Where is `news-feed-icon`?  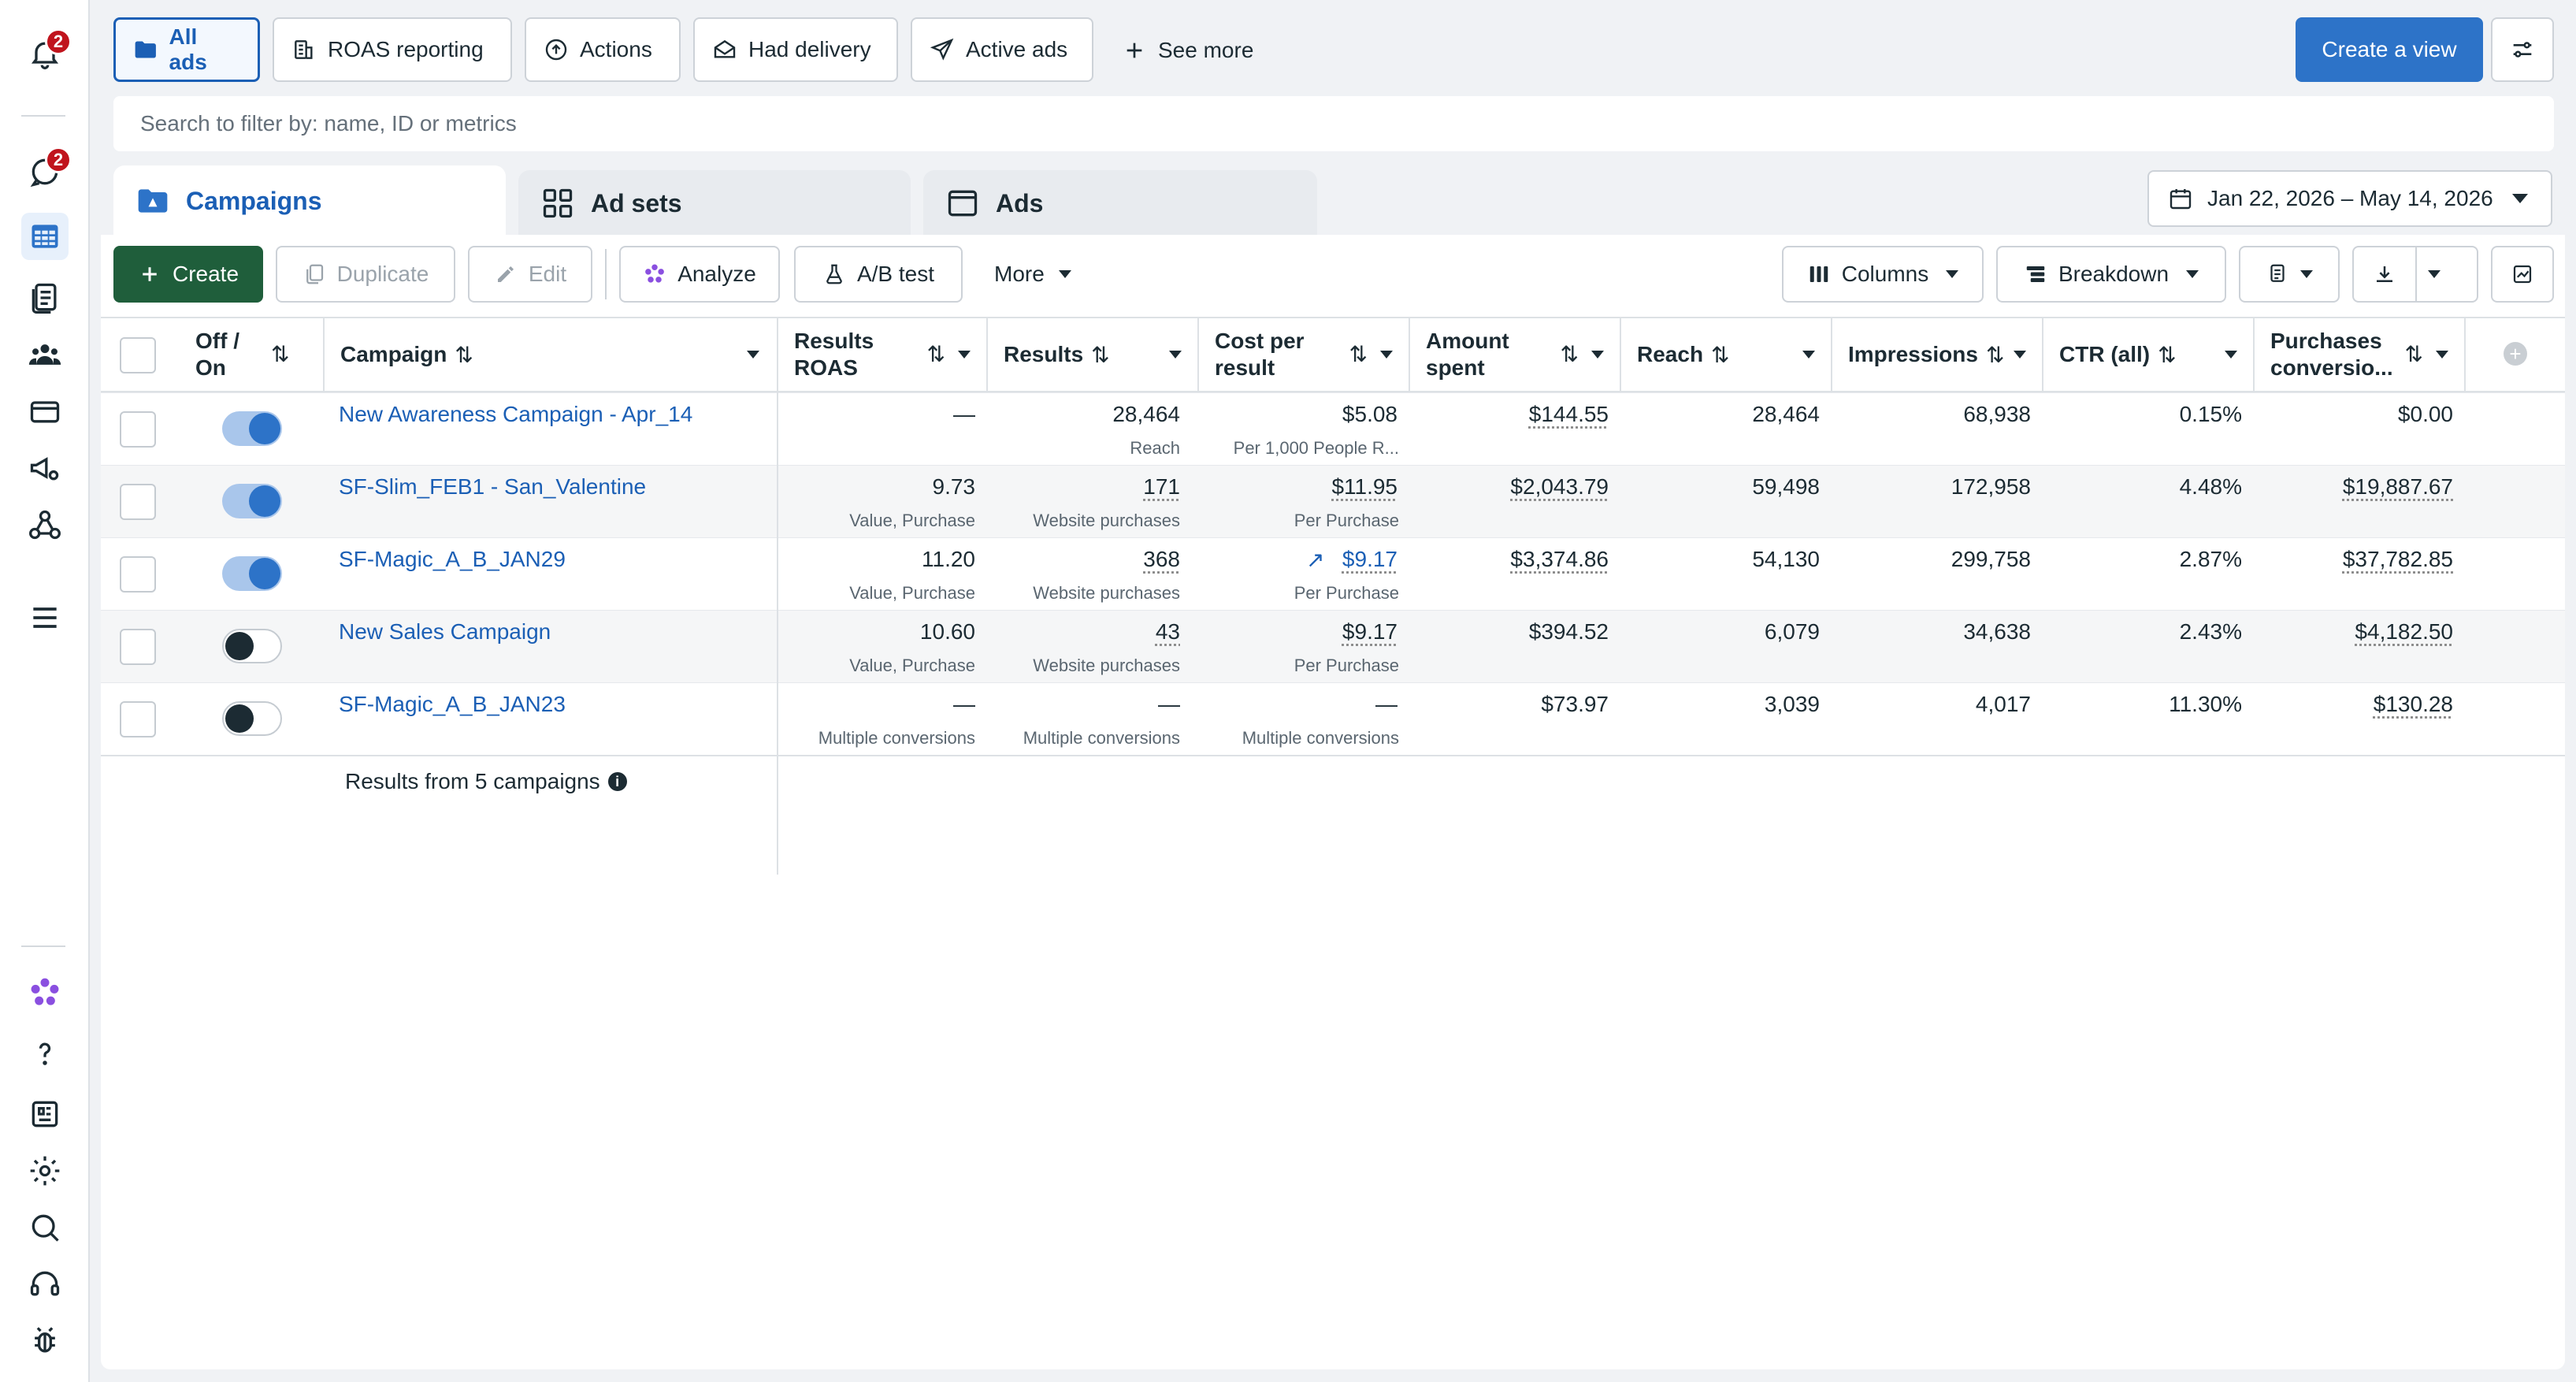 news-feed-icon is located at coordinates (45, 1114).